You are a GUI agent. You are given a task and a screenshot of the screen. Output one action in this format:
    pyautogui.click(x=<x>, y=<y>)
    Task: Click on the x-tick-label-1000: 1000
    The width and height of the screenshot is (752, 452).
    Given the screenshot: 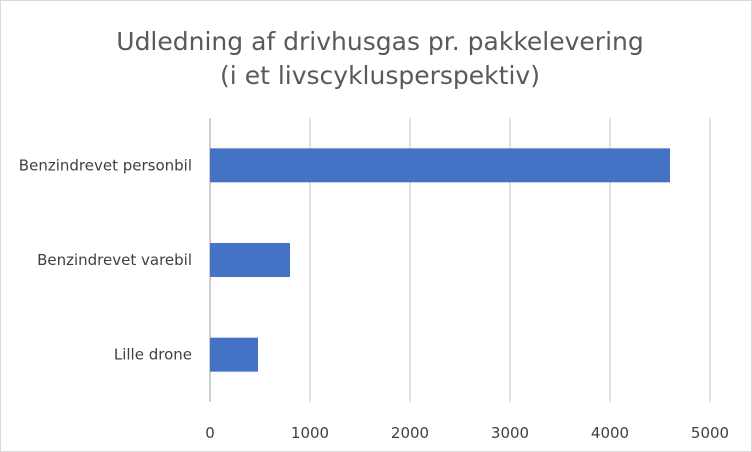 What is the action you would take?
    pyautogui.click(x=310, y=433)
    